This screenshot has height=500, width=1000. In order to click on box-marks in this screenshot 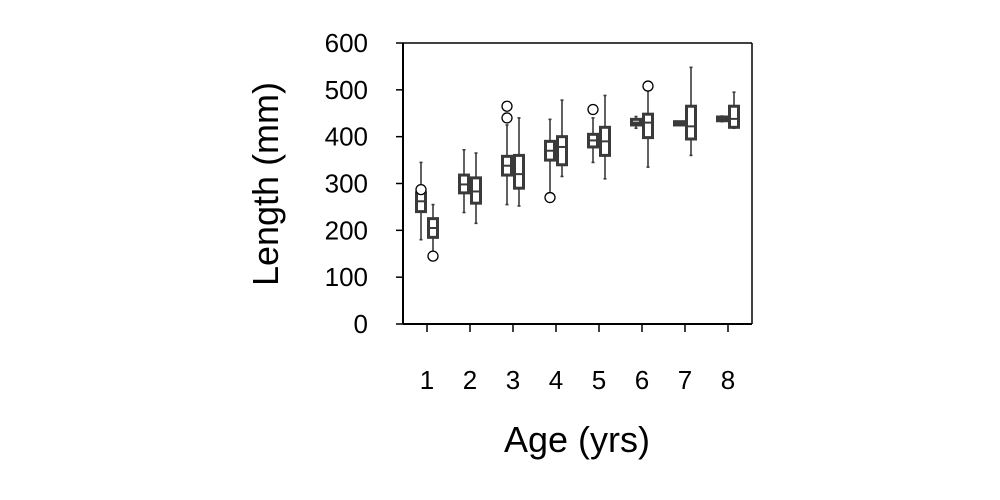, I will do `click(577, 164)`.